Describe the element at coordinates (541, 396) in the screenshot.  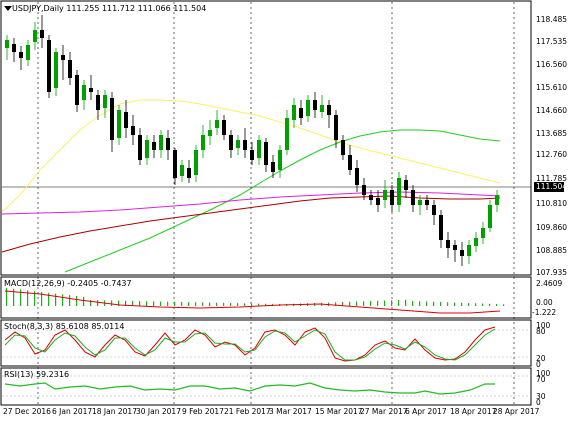
I see `rsi-axis-30: 30` at that location.